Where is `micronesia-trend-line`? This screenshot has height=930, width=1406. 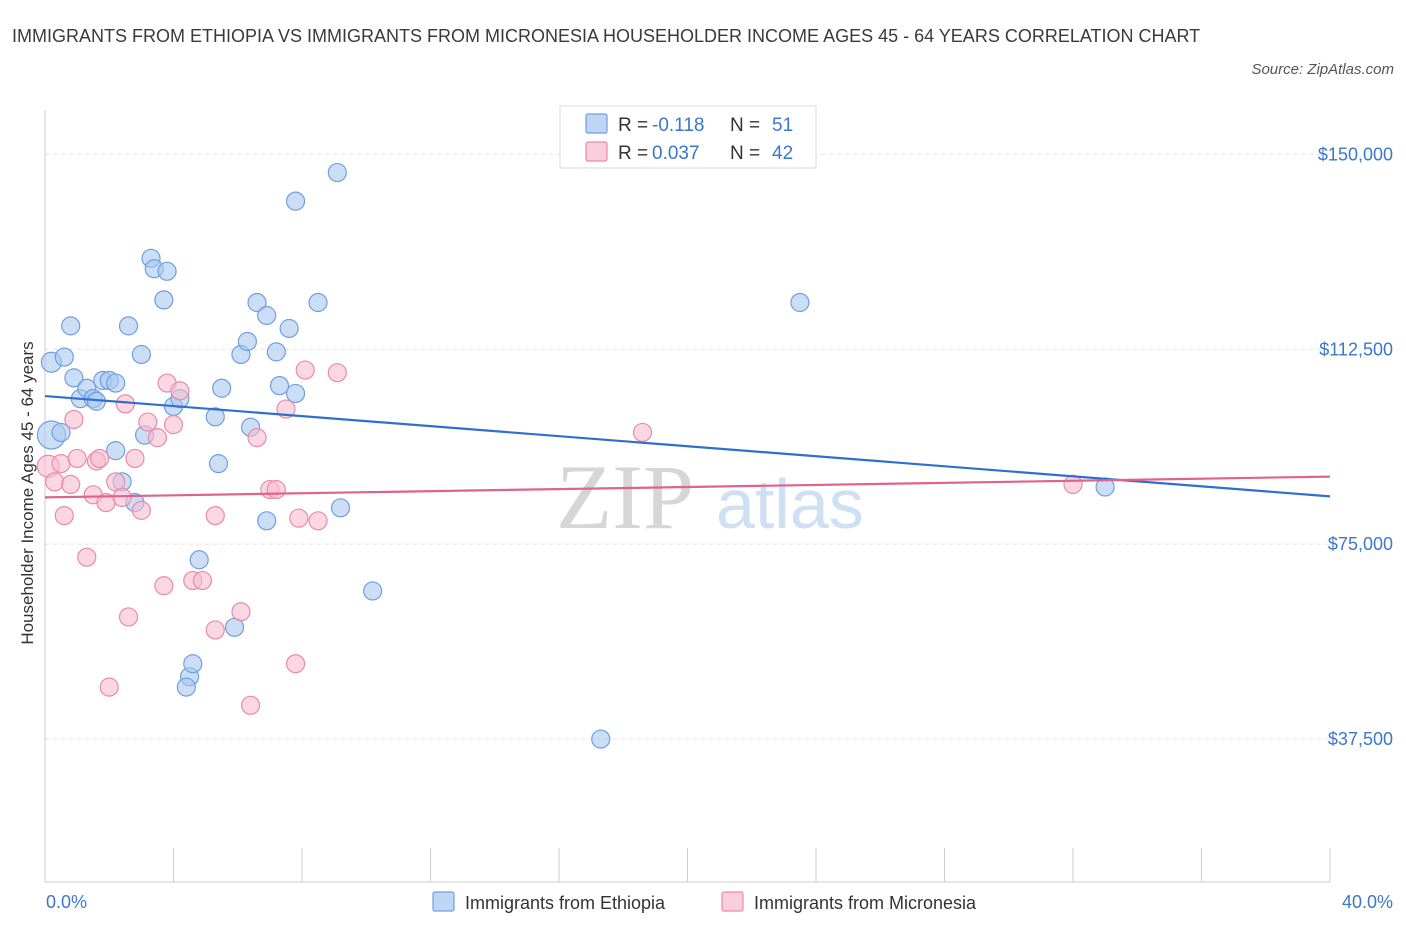
micronesia-trend-line is located at coordinates (687, 487).